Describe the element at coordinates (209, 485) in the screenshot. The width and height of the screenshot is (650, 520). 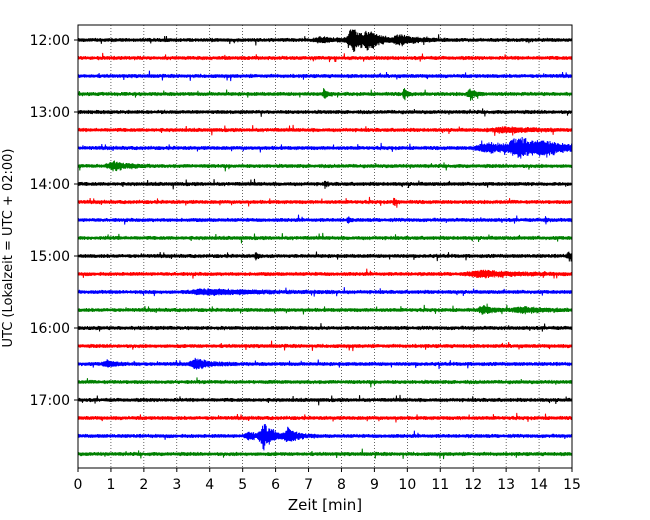
I see `x-tick-label: 4` at that location.